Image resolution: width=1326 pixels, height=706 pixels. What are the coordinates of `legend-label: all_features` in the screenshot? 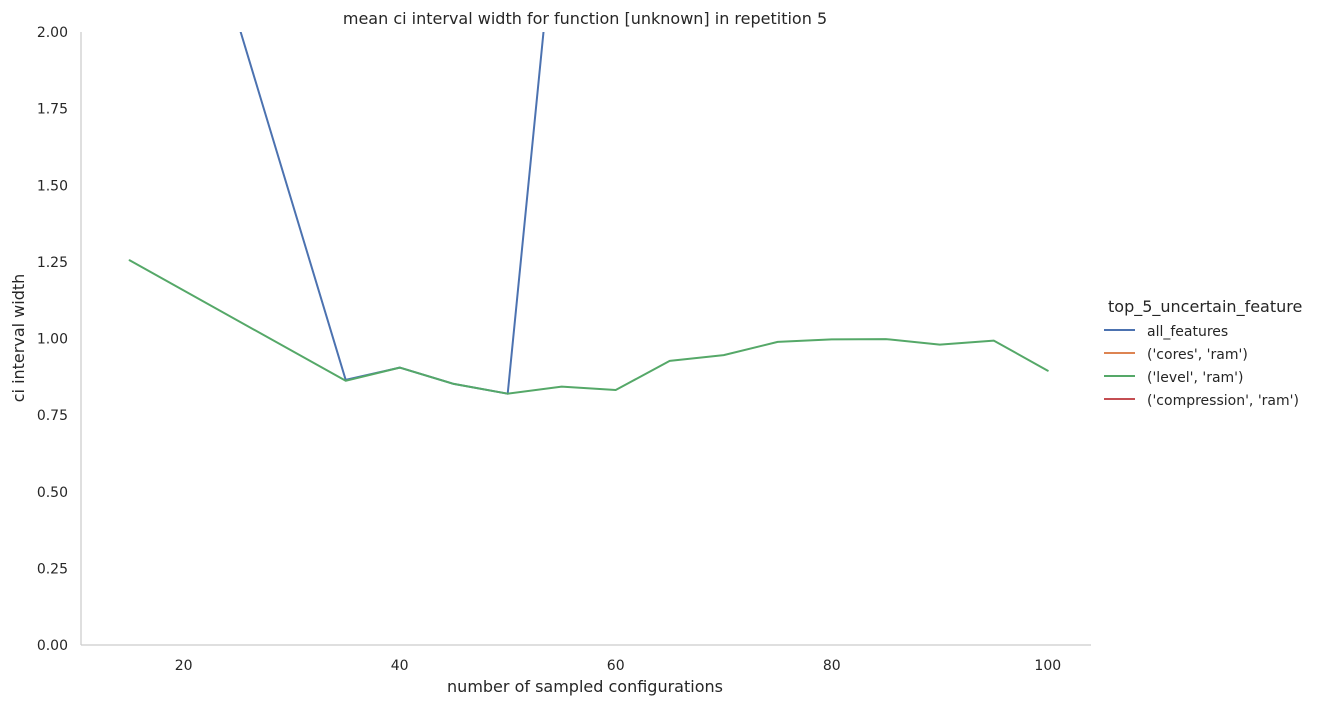 It's located at (1187, 332).